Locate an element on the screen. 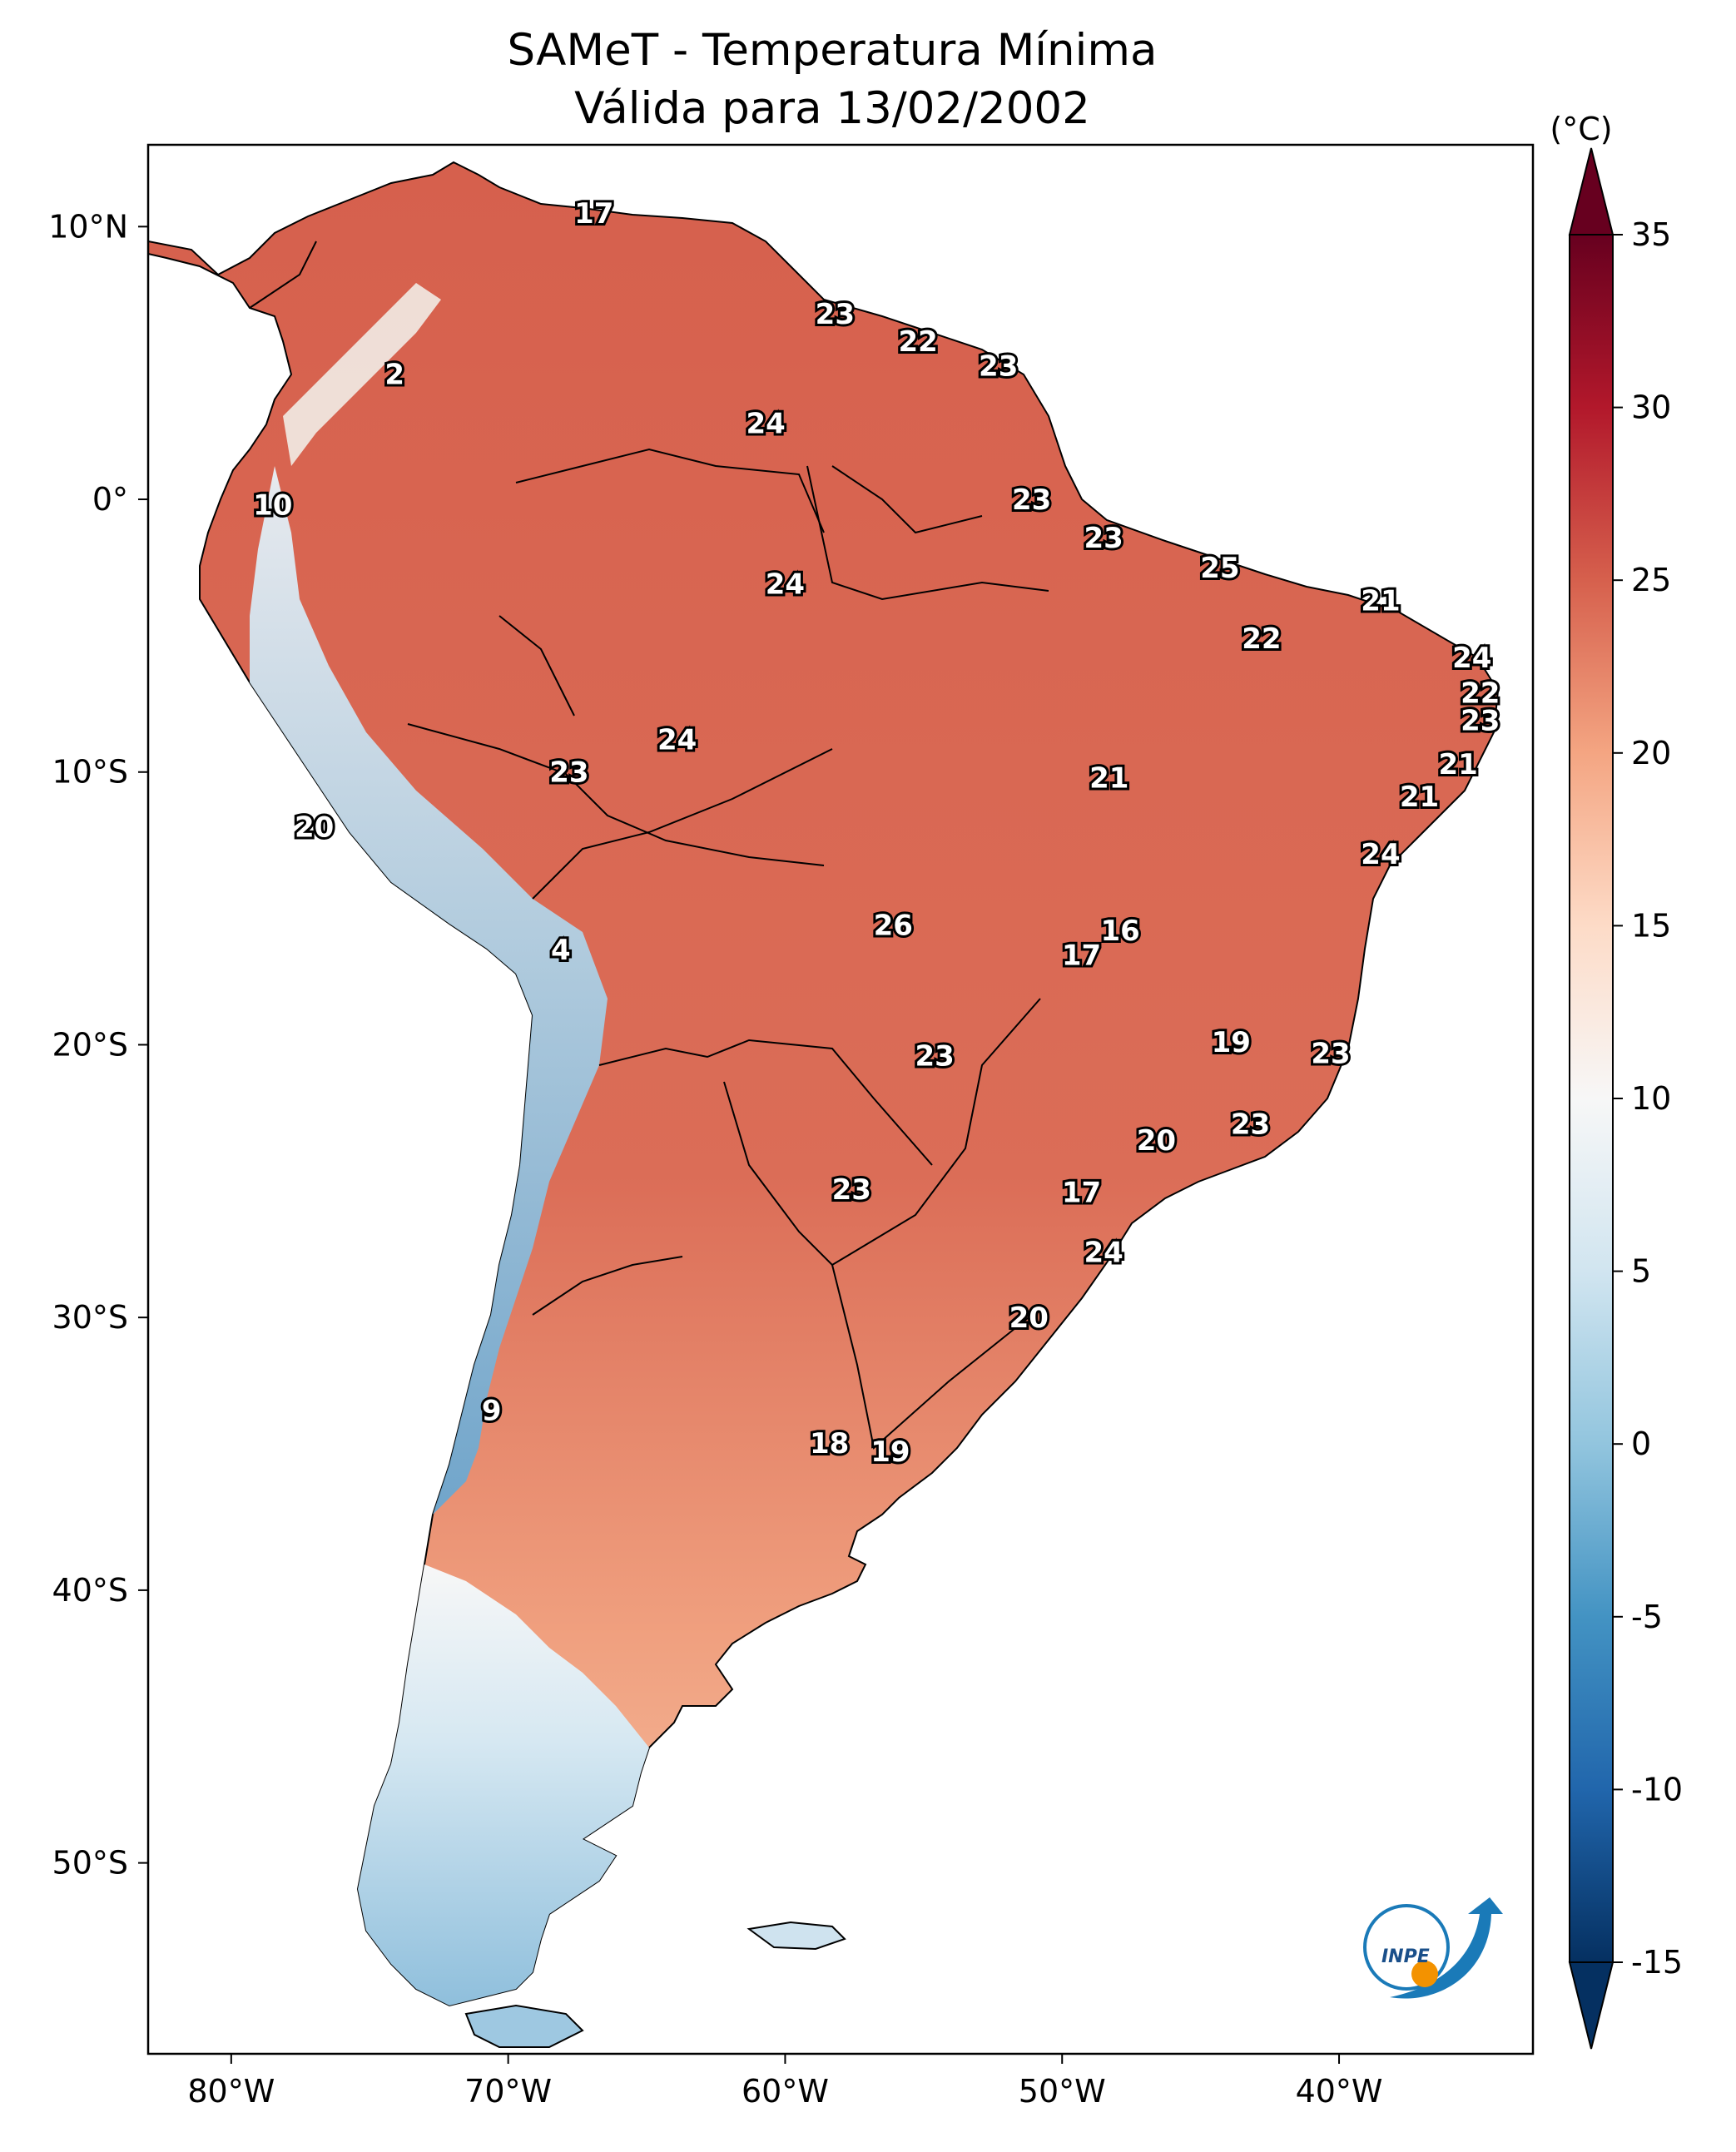 The image size is (1736, 2152). falkland-islands is located at coordinates (796, 1936).